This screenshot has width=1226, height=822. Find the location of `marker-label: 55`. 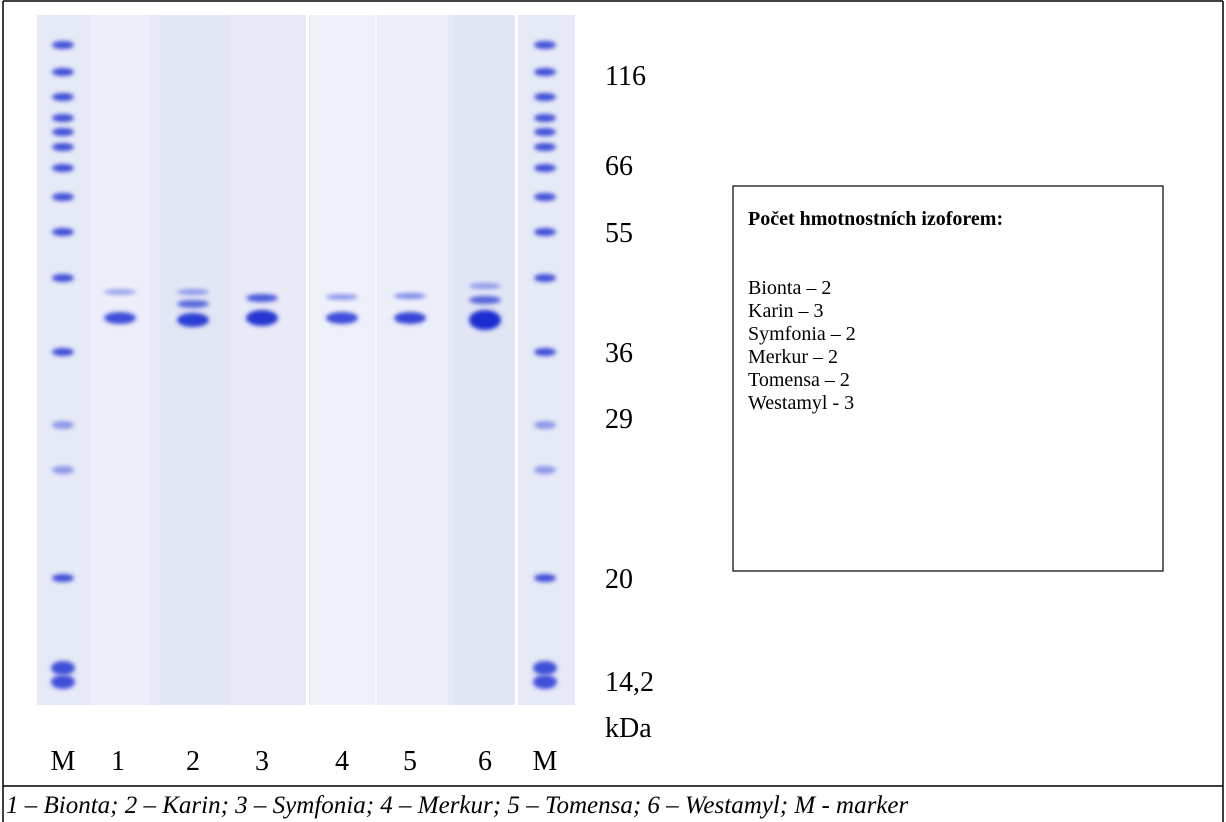

marker-label: 55 is located at coordinates (619, 233).